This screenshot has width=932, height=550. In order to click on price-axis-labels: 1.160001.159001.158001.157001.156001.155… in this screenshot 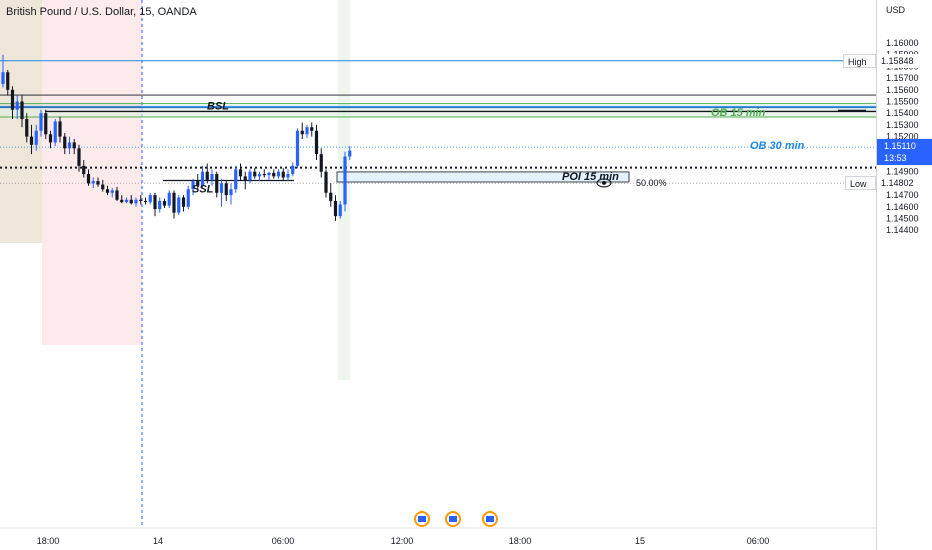, I will do `click(902, 136)`.